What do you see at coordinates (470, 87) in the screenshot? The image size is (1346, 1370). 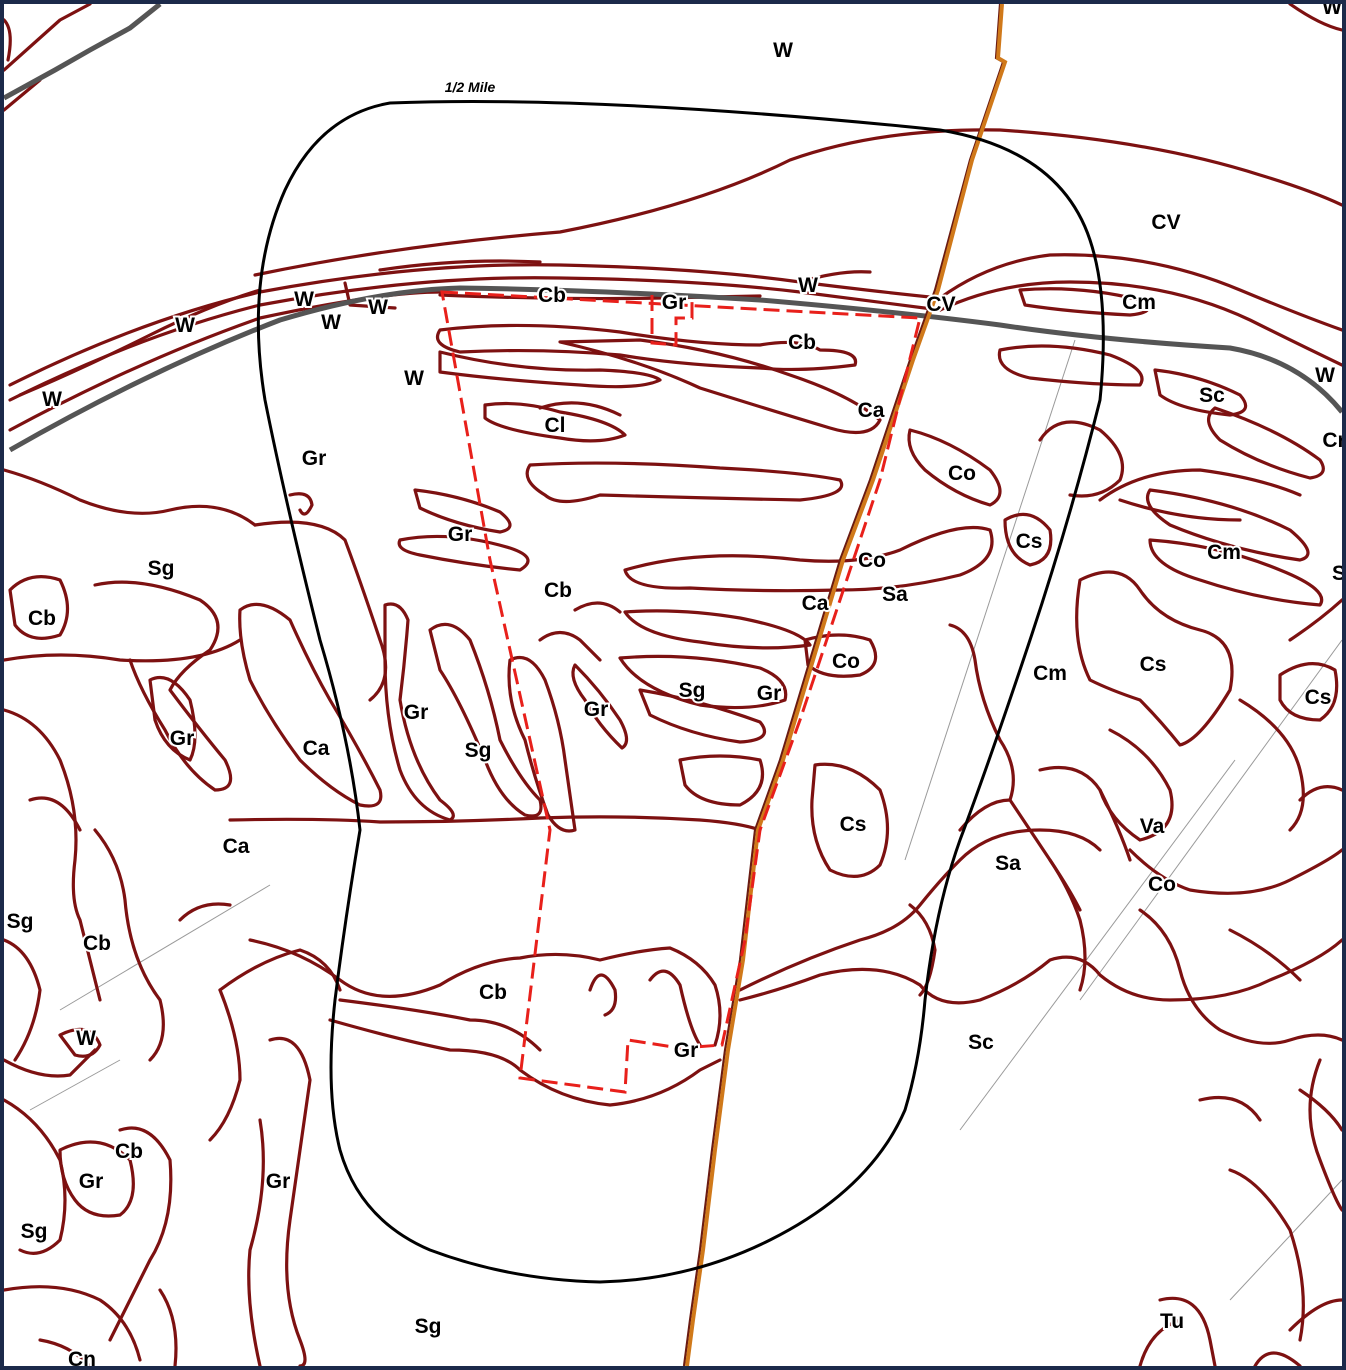 I see `buffer-label: 1/2 Mile` at bounding box center [470, 87].